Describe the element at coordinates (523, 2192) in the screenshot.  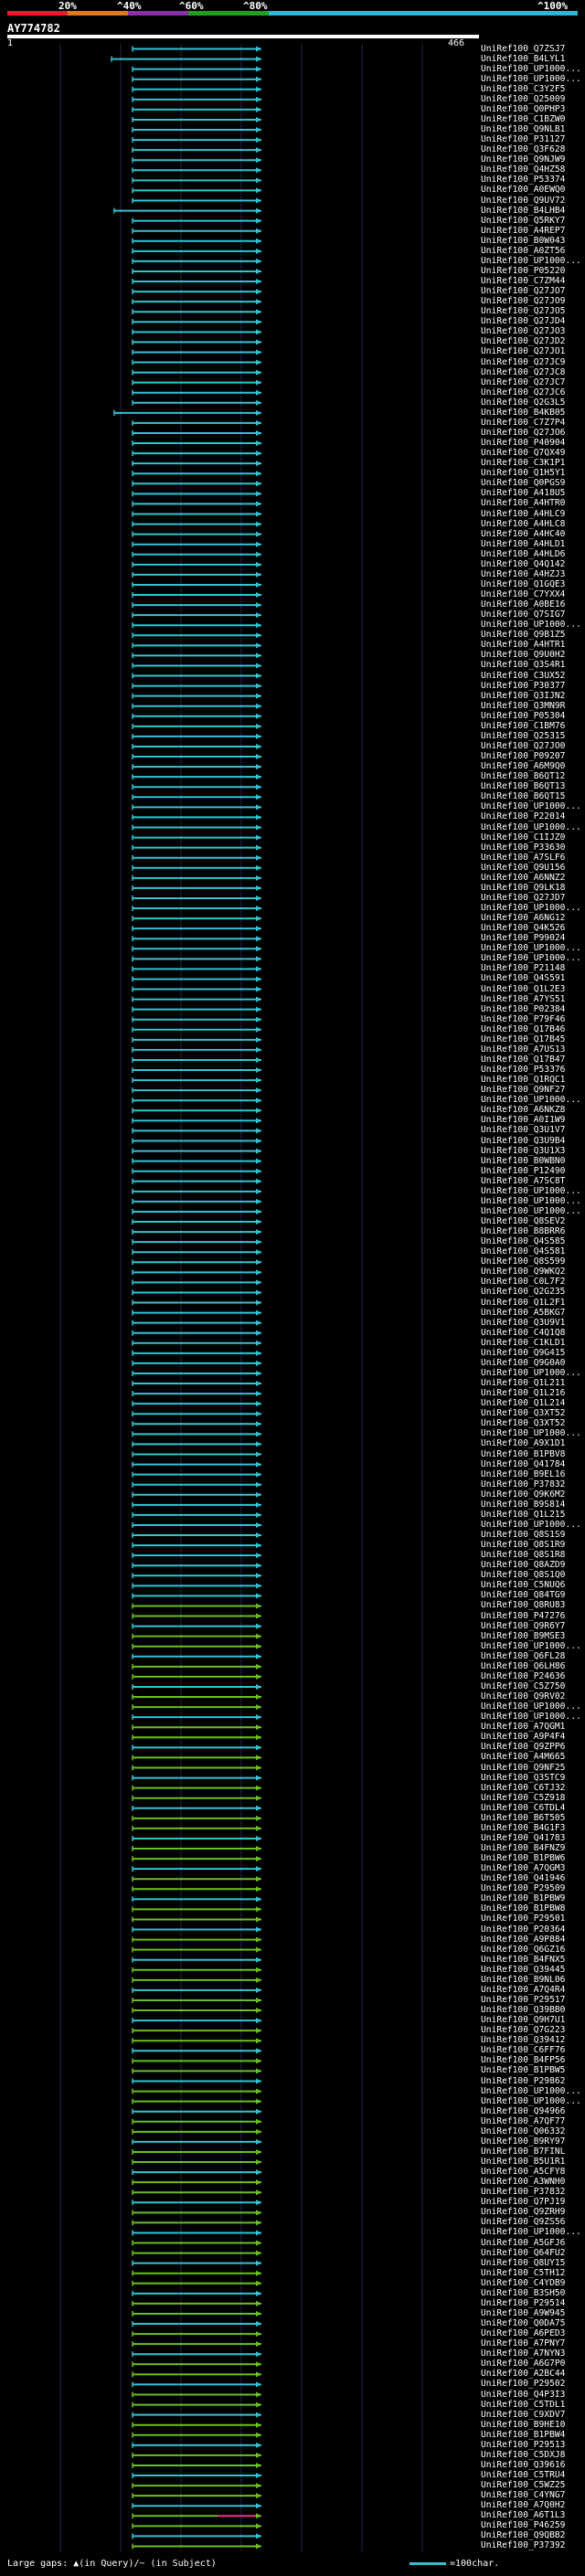
I see `hit-label: UniRef100_P37832` at that location.